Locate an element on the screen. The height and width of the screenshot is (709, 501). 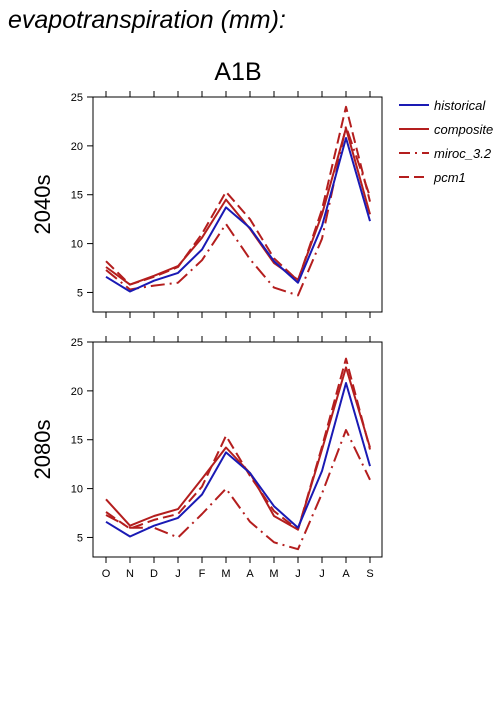
x-tick-label: F is located at coordinates (202, 574).